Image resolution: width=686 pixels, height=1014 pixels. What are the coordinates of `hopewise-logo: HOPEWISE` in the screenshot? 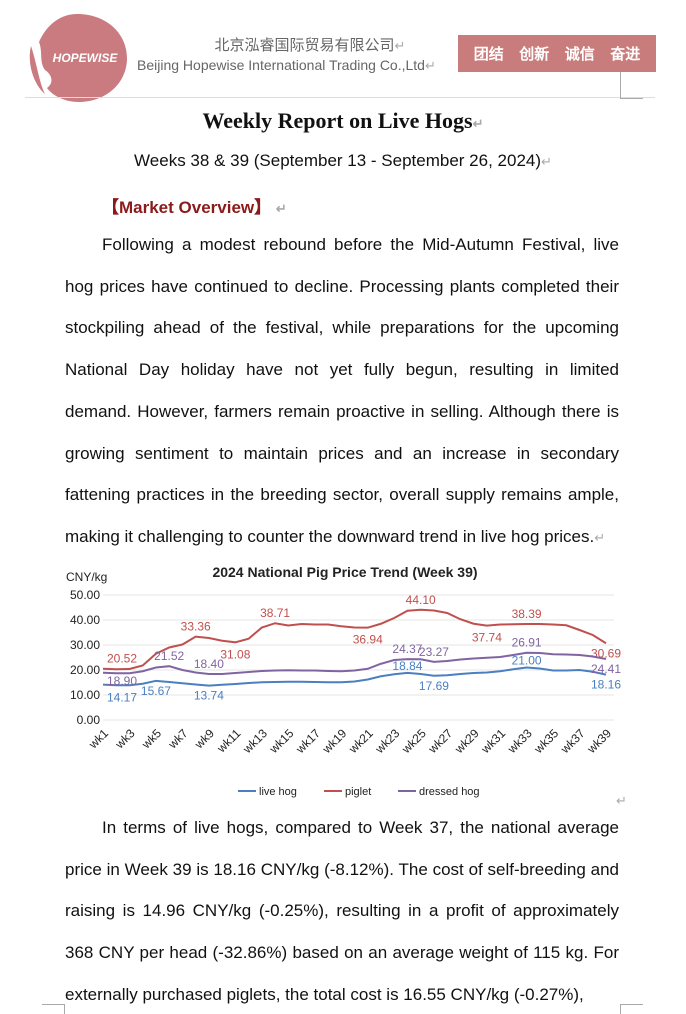 It's located at (78, 58).